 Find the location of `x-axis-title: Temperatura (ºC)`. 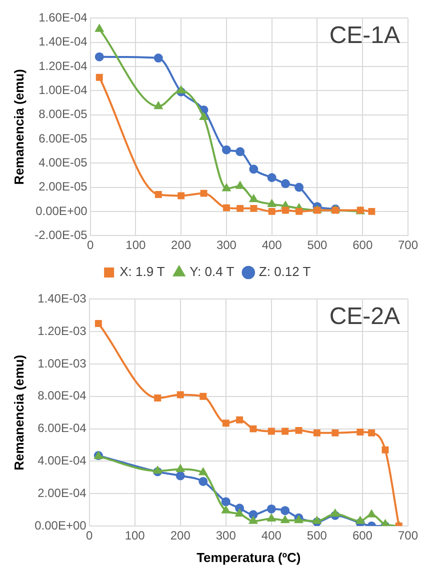

x-axis-title: Temperatura (ºC) is located at coordinates (248, 557).